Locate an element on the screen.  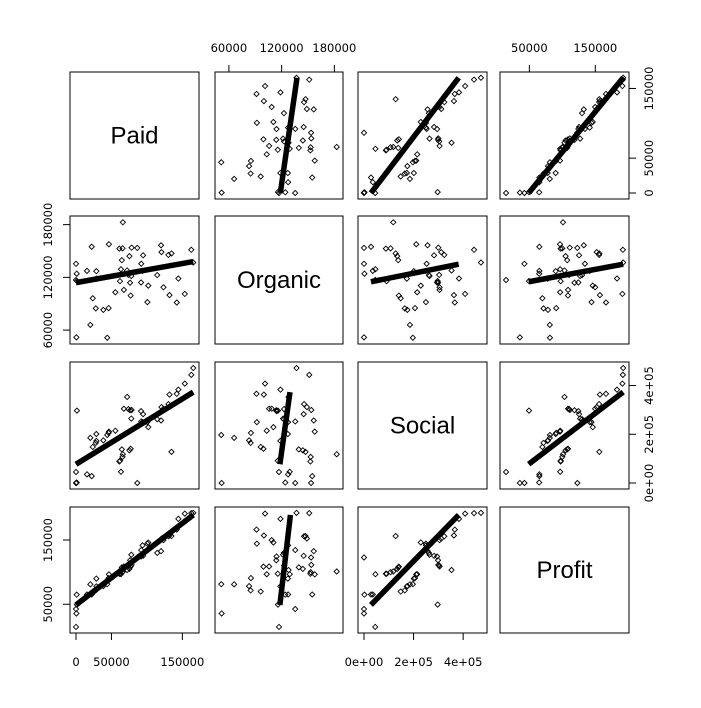
panel-organic-vs-social is located at coordinates (422, 280).